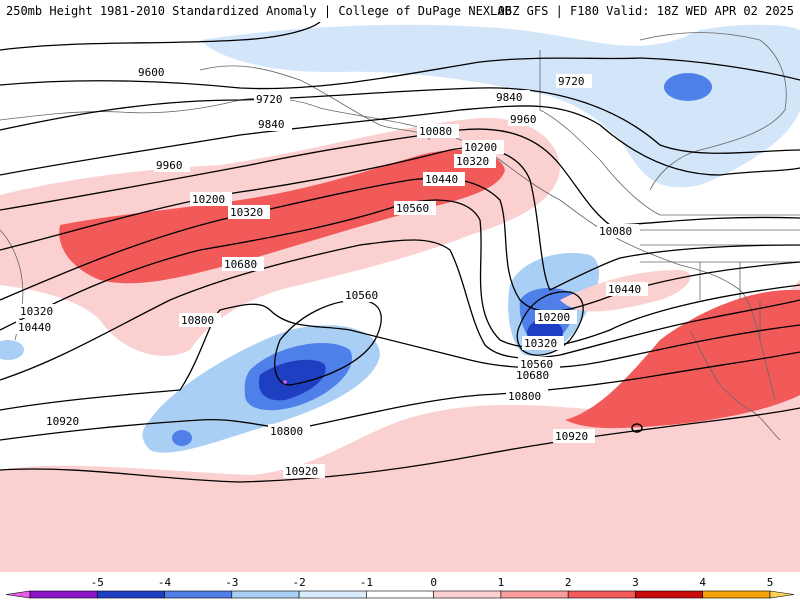 The height and width of the screenshot is (600, 800). I want to click on colorbar-end-low, so click(18, 594).